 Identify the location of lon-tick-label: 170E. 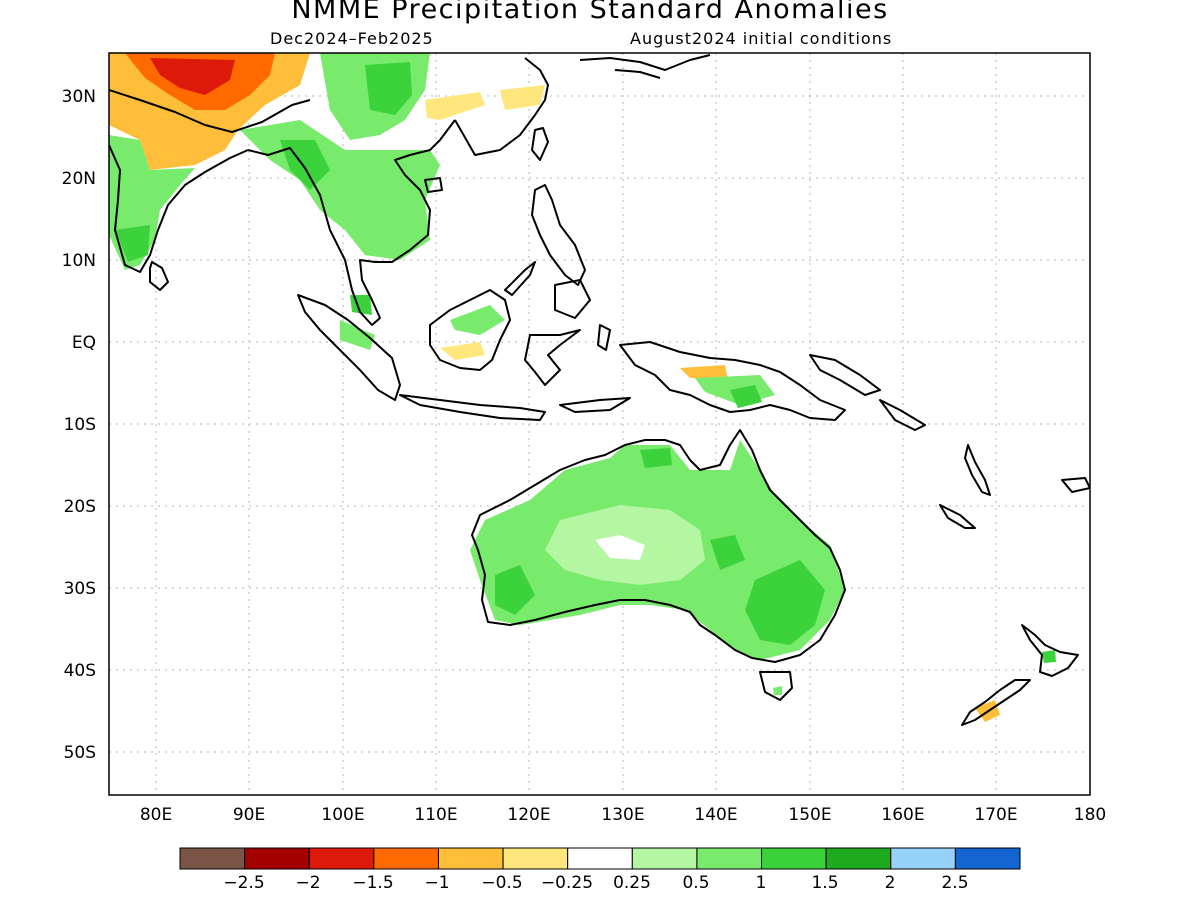
(995, 815).